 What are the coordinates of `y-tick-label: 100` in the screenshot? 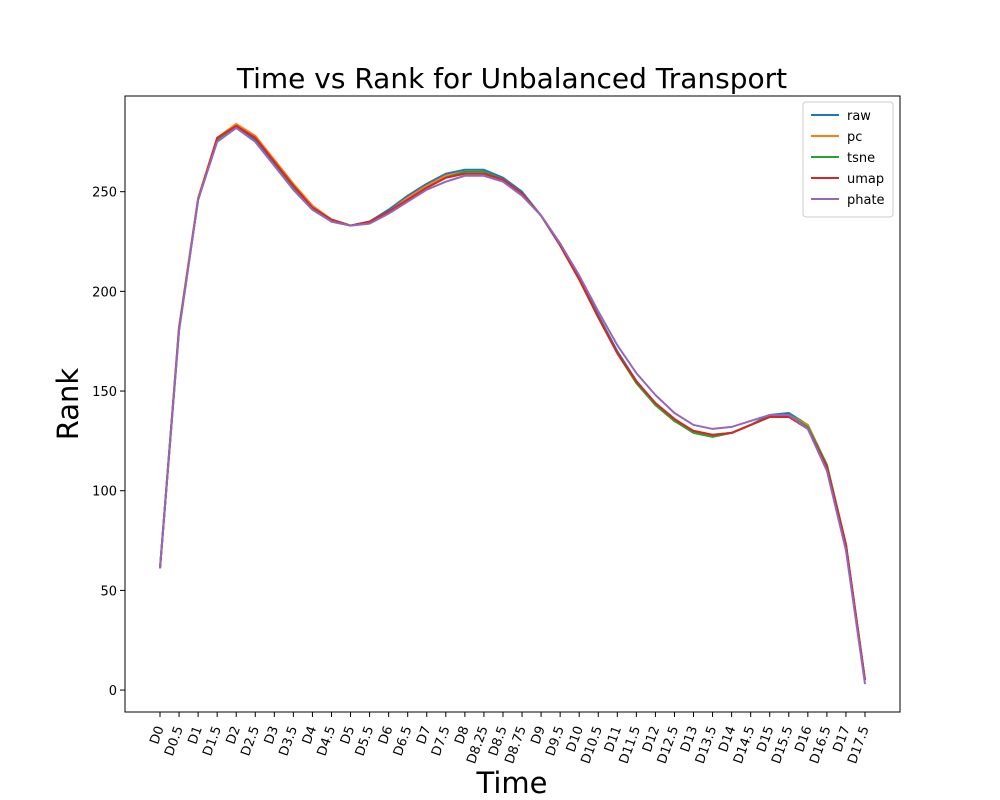 It's located at (104, 492).